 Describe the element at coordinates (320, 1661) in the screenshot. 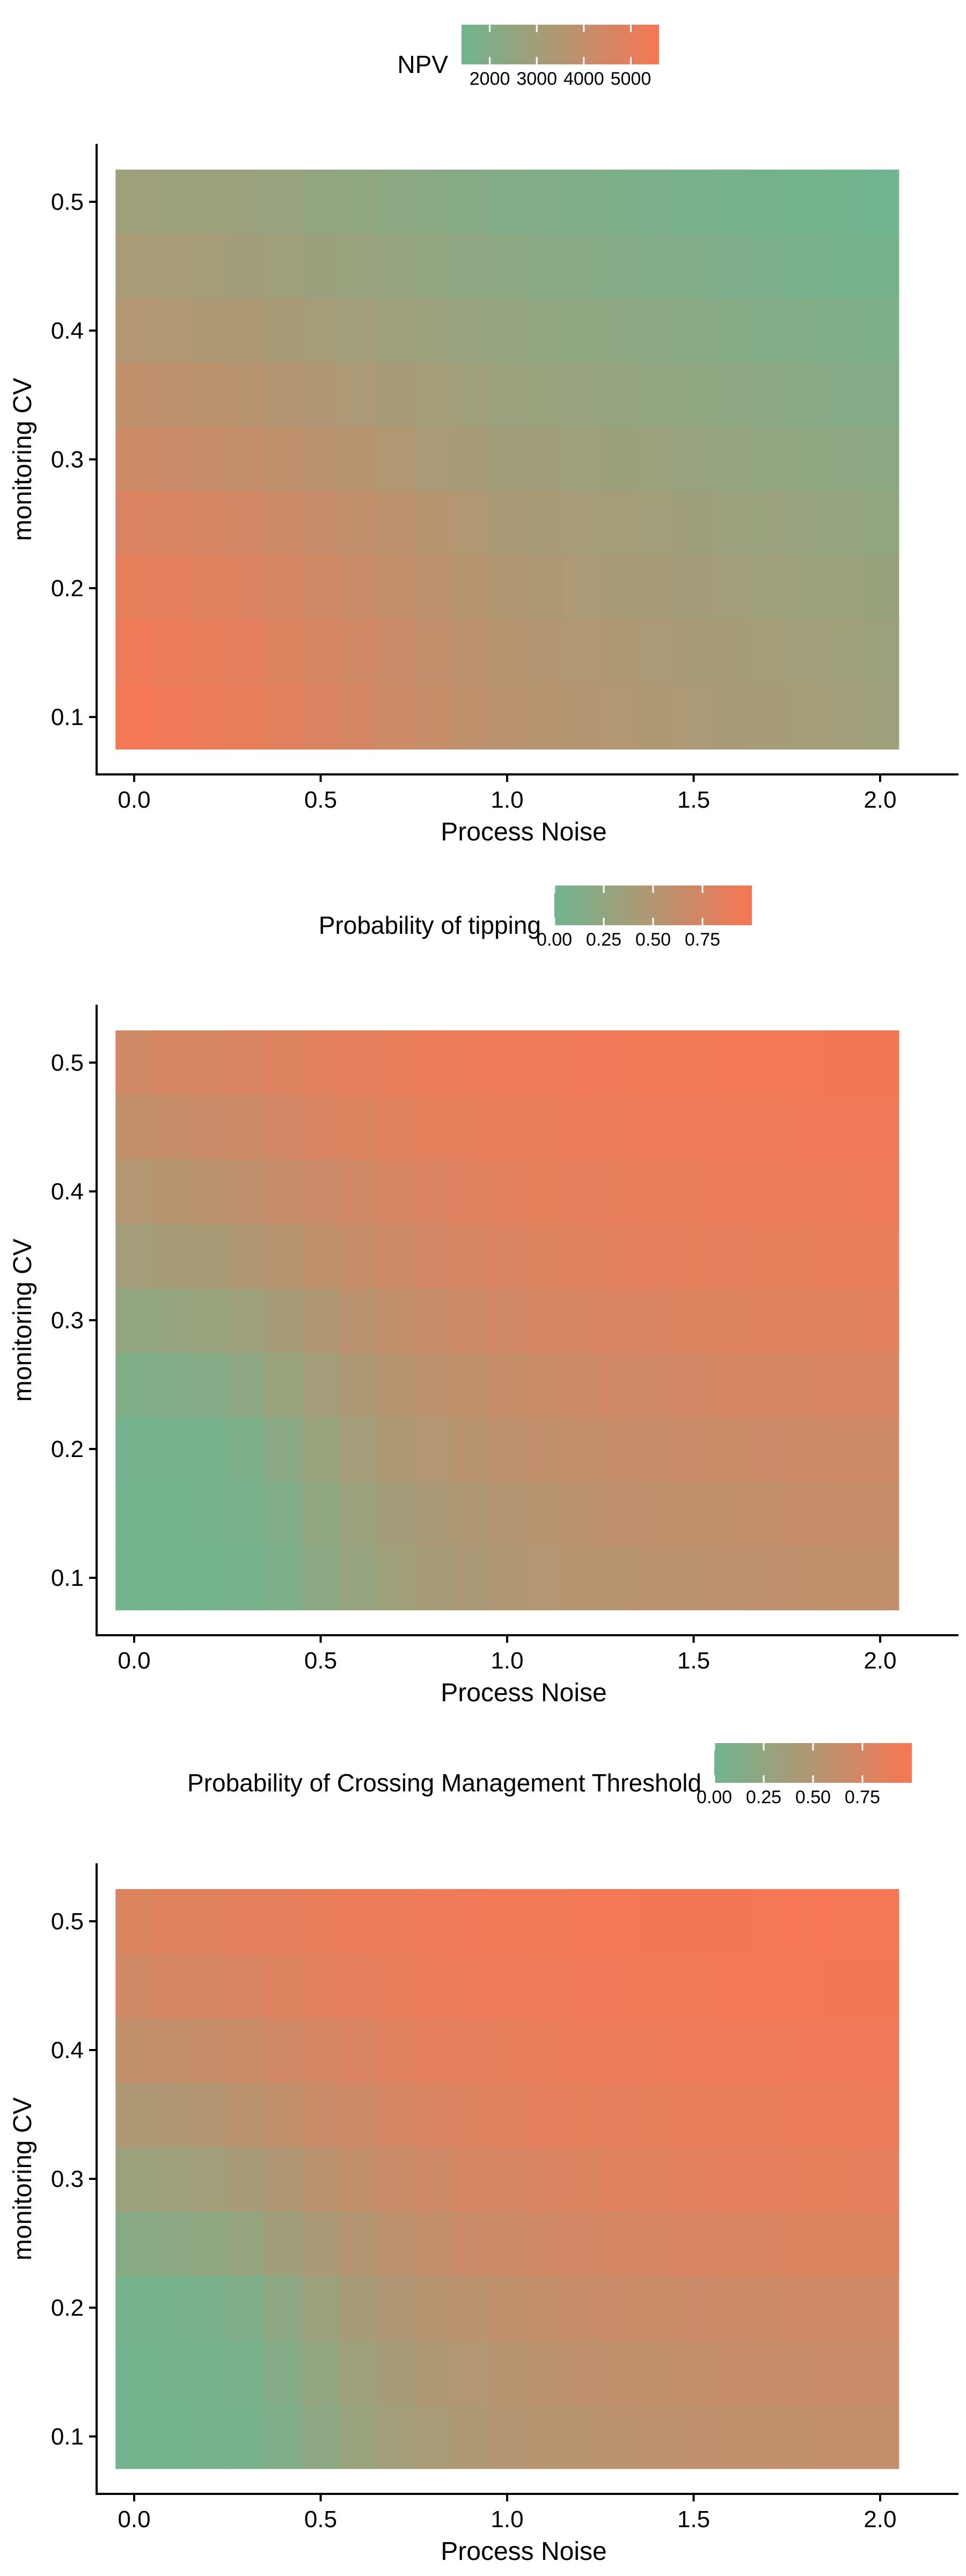

I see `tipping-x-tick-label: 0.5` at that location.